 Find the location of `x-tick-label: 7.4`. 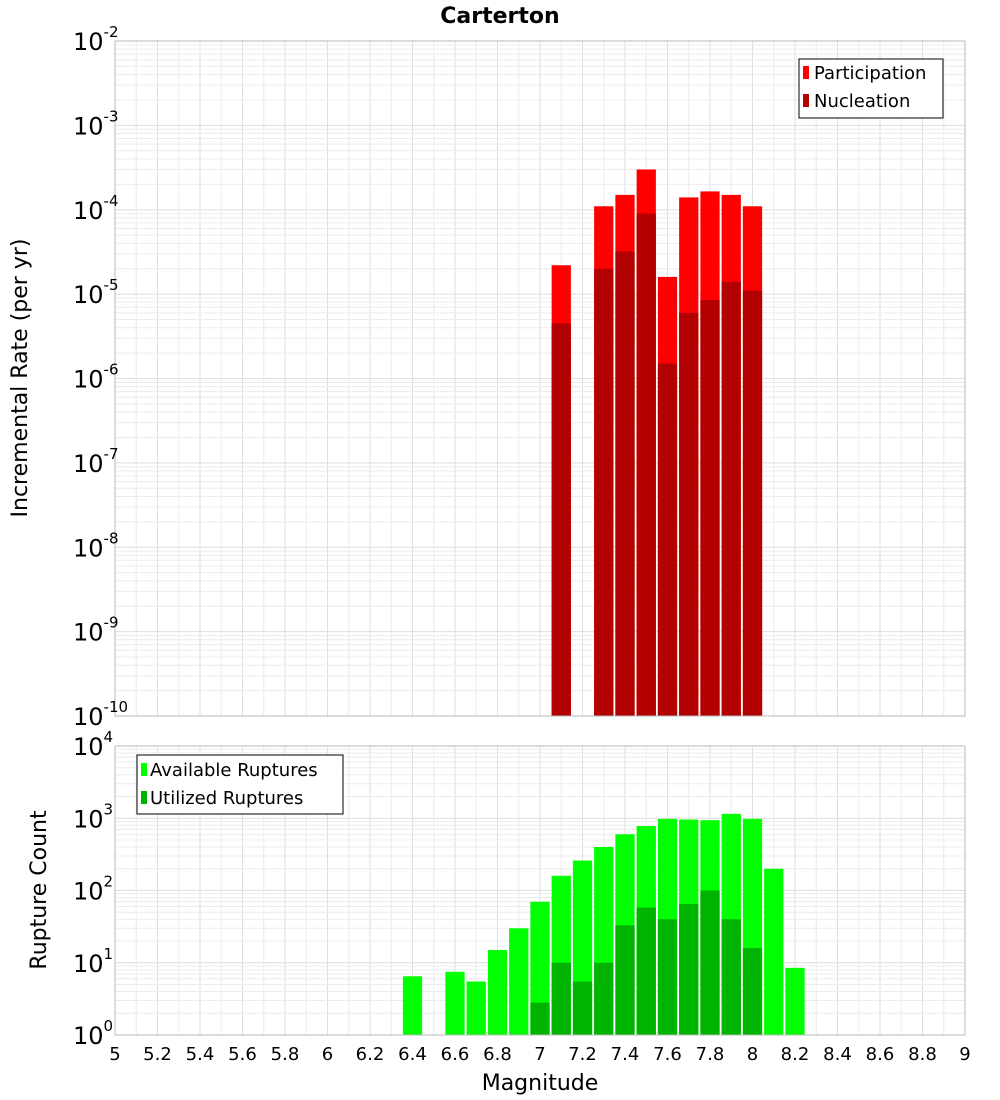

x-tick-label: 7.4 is located at coordinates (625, 1054).